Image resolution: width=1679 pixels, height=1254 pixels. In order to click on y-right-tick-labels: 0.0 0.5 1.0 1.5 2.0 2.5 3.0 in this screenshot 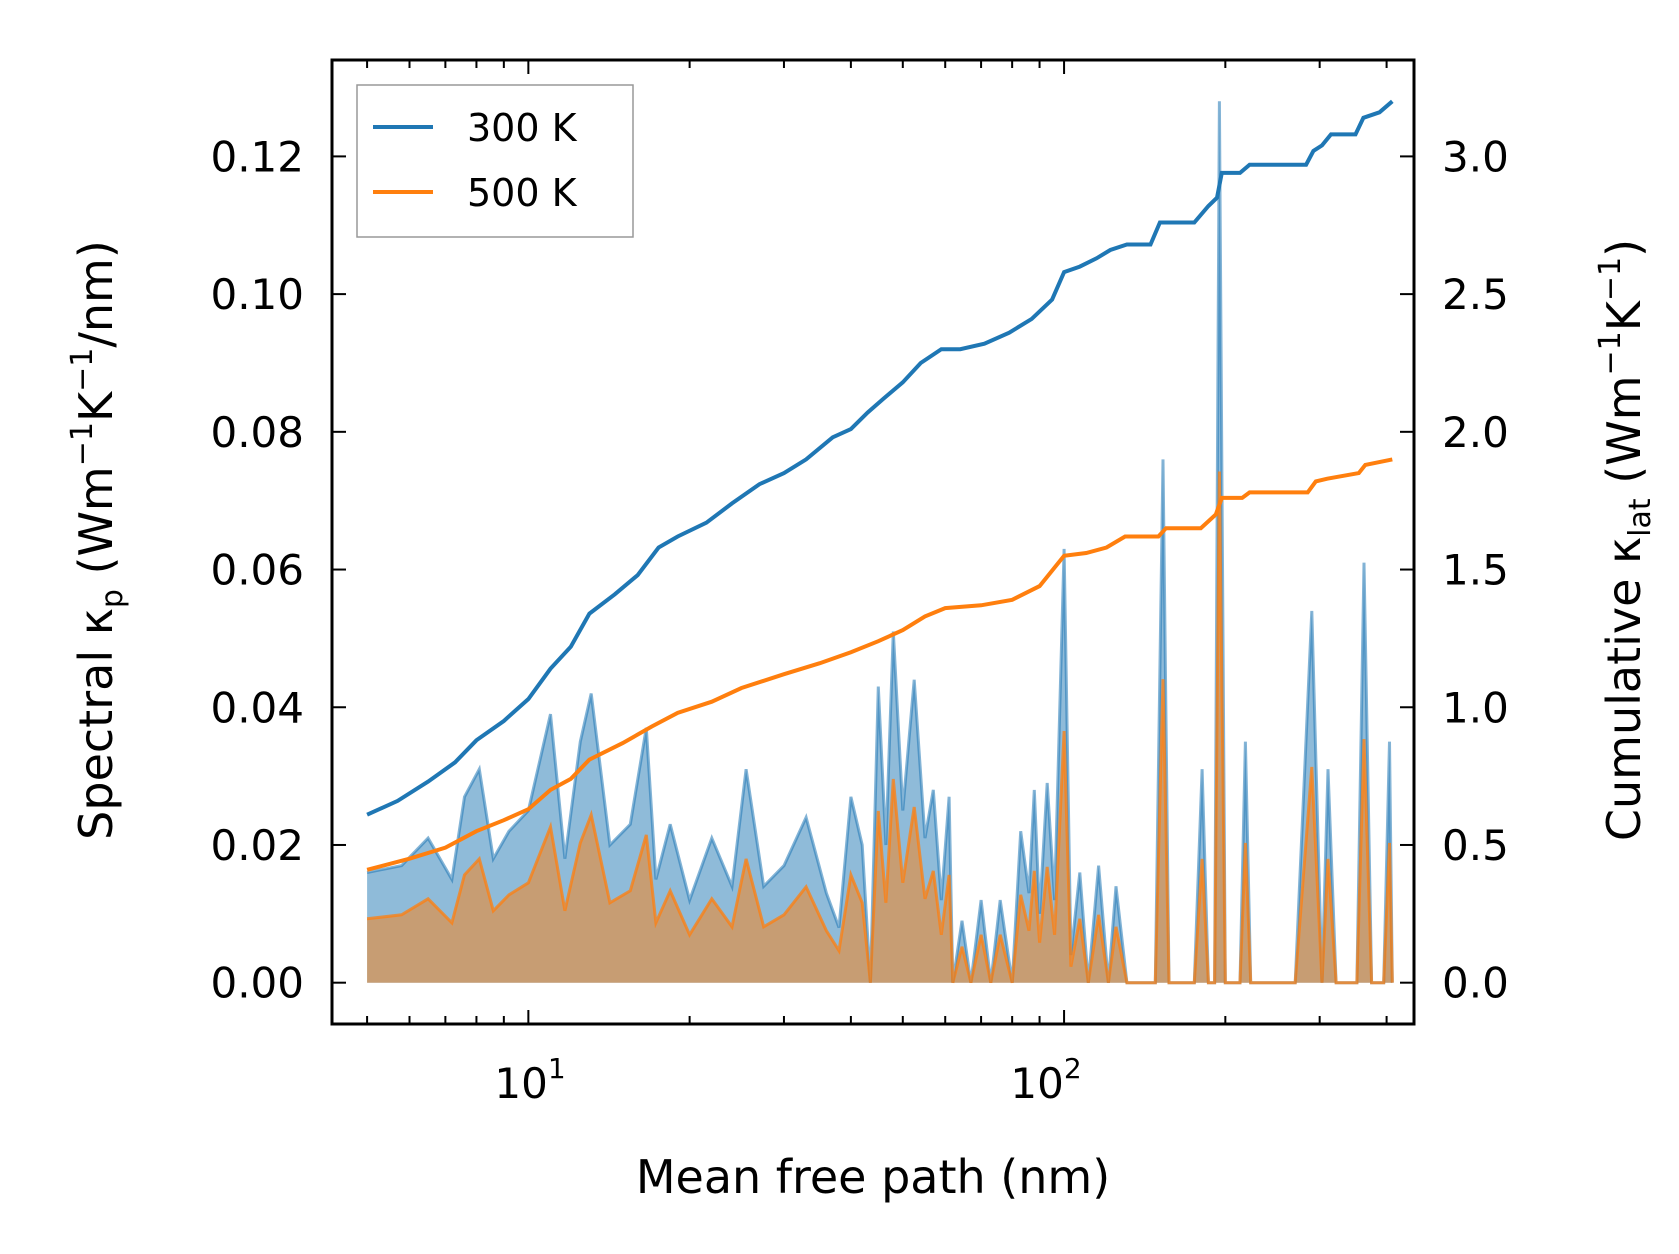, I will do `click(1475, 569)`.